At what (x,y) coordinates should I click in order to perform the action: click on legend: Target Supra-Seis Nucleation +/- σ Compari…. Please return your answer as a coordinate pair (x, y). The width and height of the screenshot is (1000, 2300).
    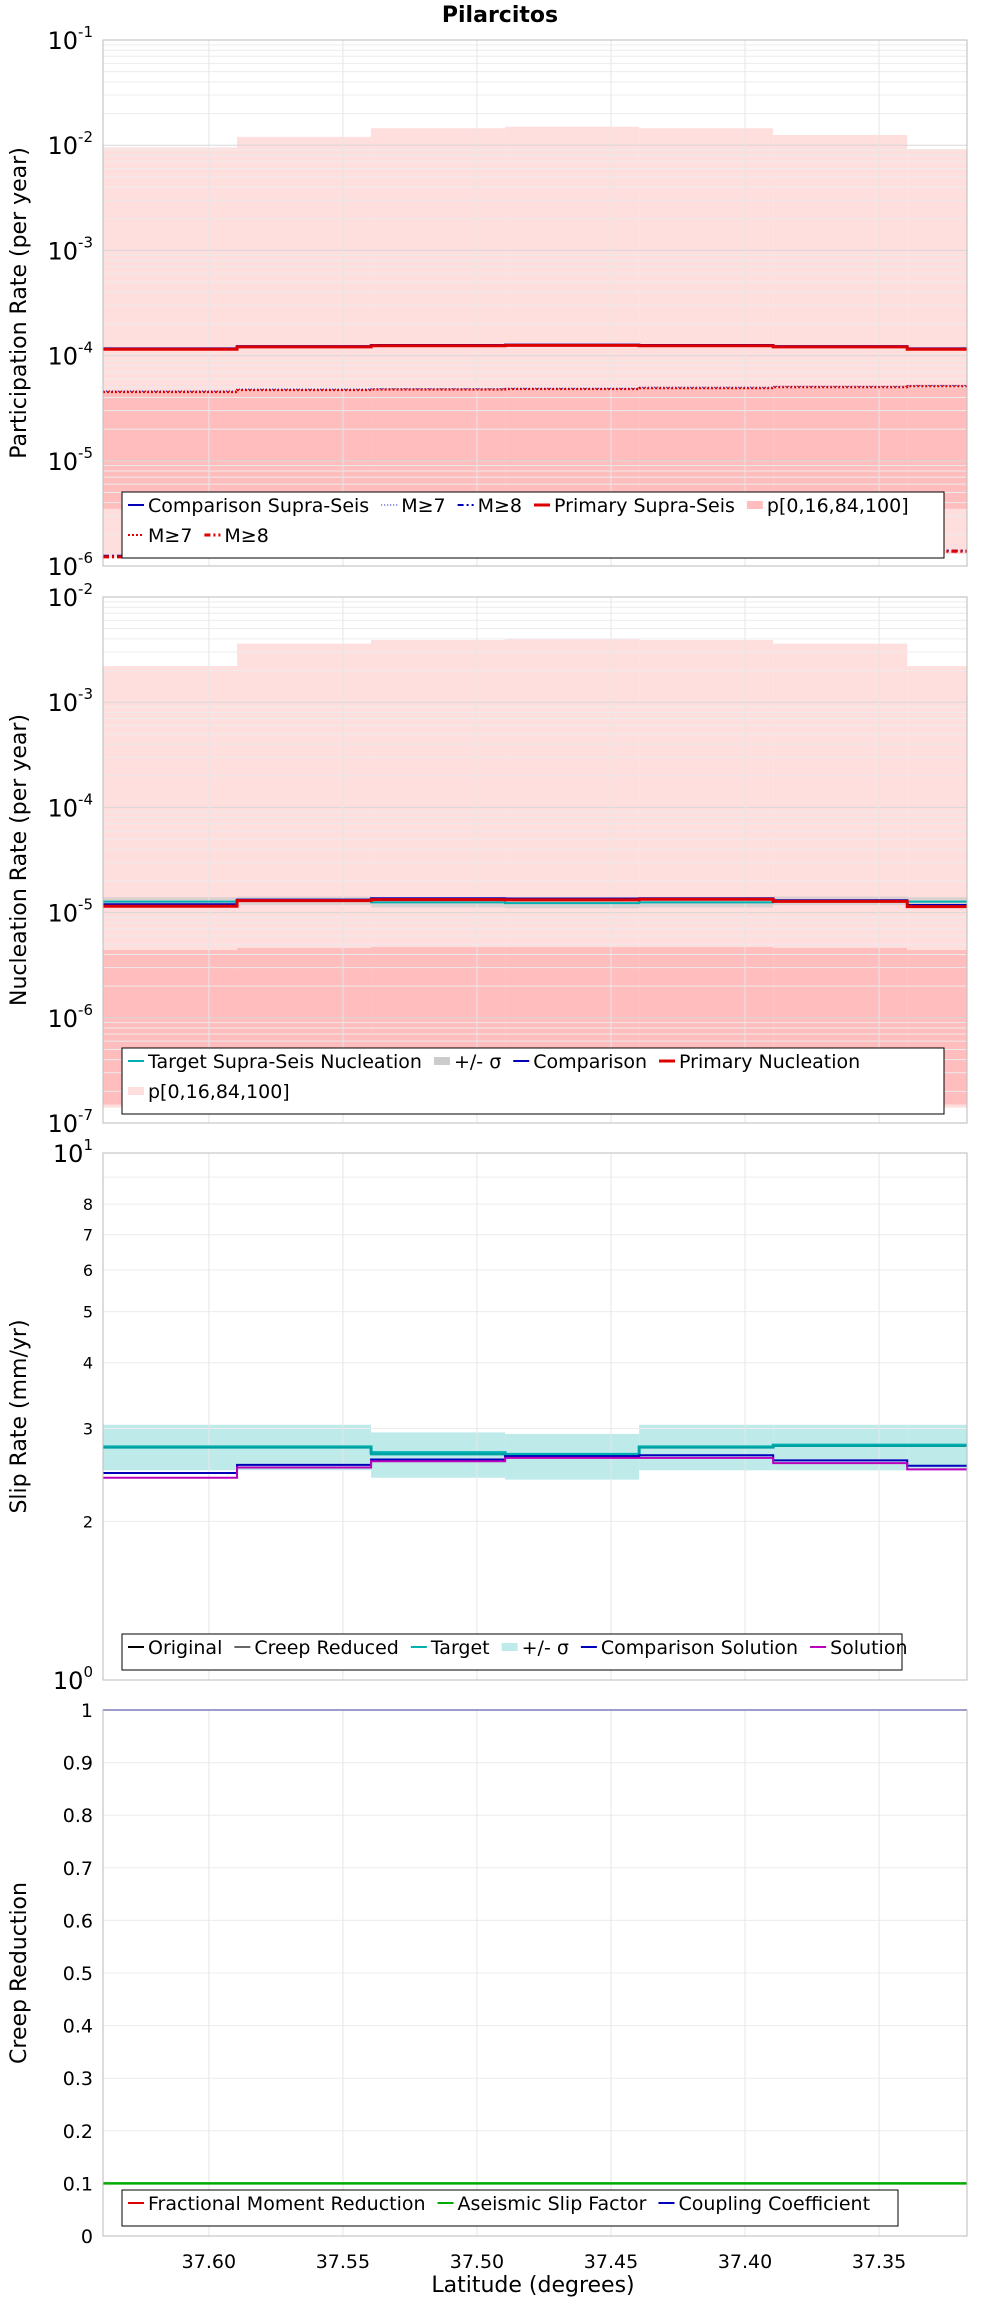
    Looking at the image, I should click on (533, 1081).